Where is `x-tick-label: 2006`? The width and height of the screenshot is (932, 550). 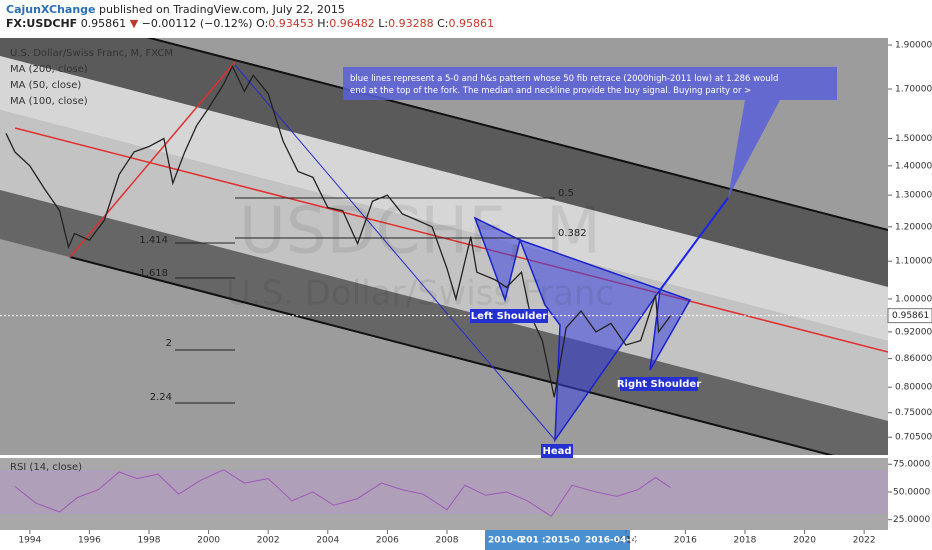 x-tick-label: 2006 is located at coordinates (387, 541).